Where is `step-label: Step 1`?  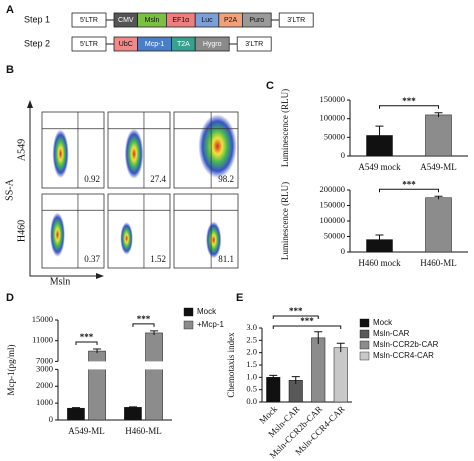
step-label: Step 1 is located at coordinates (37, 19).